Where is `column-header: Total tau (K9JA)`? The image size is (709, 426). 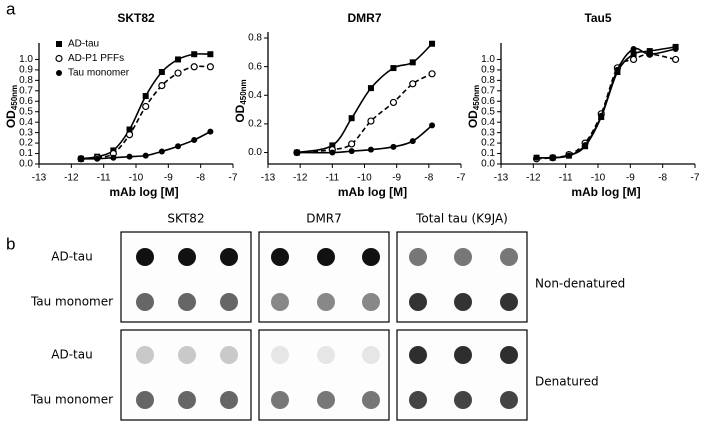 column-header: Total tau (K9JA) is located at coordinates (461, 219).